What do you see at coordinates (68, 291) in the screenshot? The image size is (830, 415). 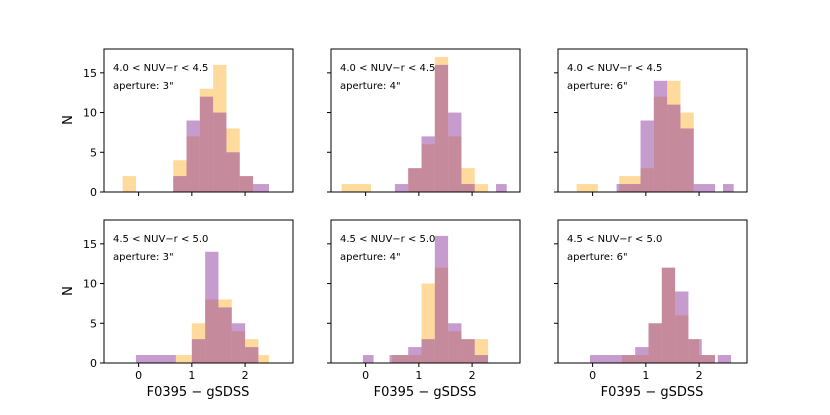 I see `y-axis-label-bottom: N` at bounding box center [68, 291].